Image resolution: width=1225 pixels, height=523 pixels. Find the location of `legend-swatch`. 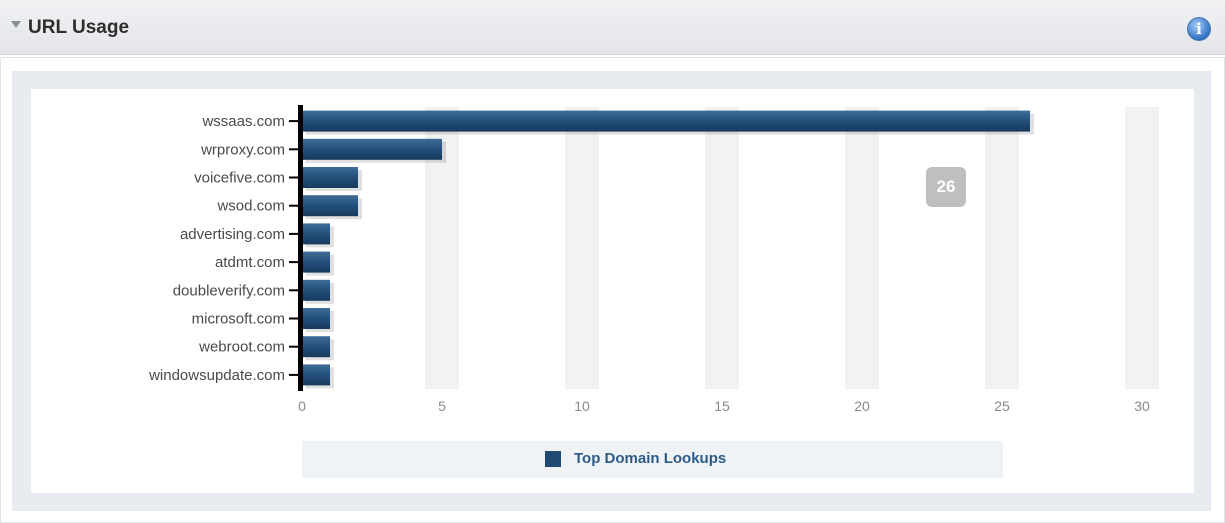

legend-swatch is located at coordinates (553, 459).